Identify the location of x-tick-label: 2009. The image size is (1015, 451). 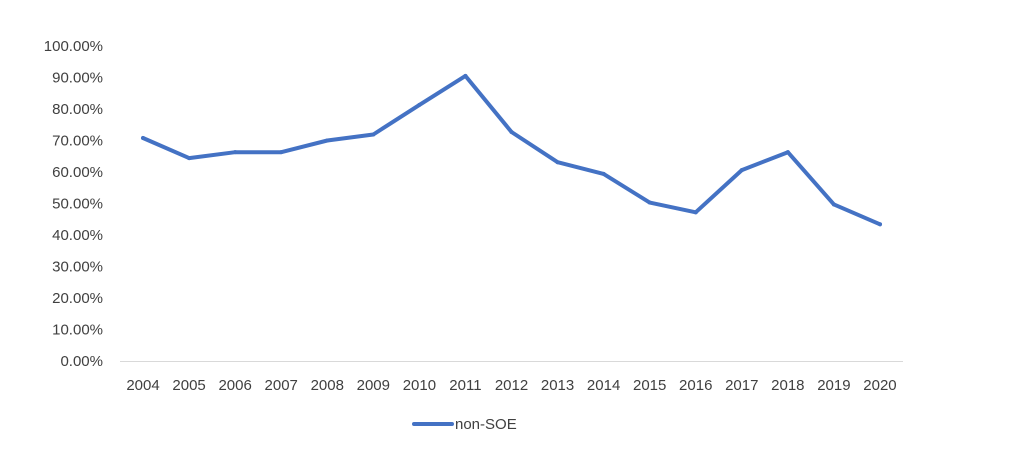
(373, 385).